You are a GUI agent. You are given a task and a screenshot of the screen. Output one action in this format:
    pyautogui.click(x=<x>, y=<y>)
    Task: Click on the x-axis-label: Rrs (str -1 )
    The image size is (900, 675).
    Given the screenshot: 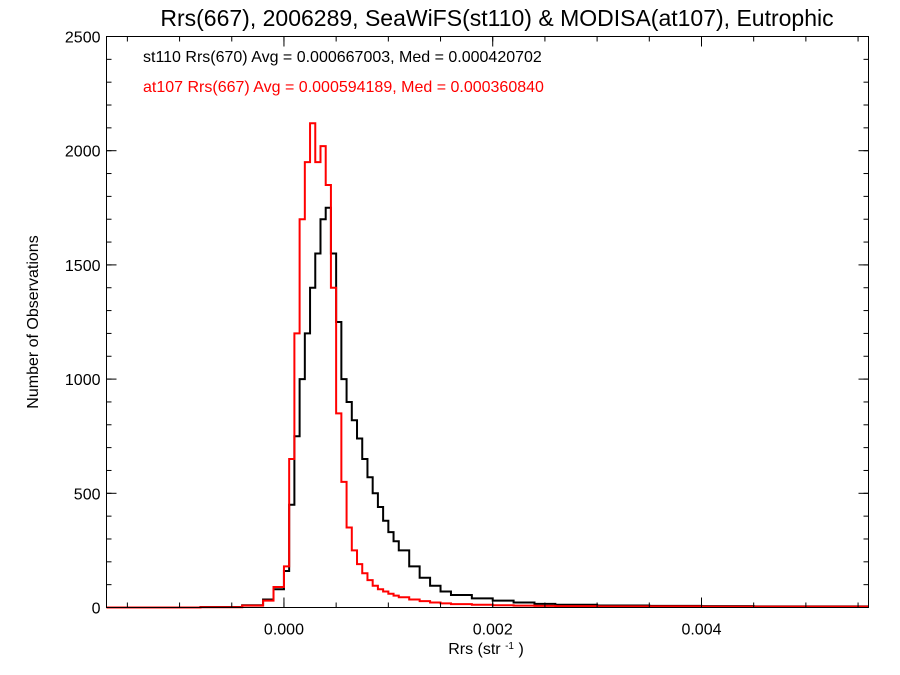 What is the action you would take?
    pyautogui.click(x=486, y=650)
    